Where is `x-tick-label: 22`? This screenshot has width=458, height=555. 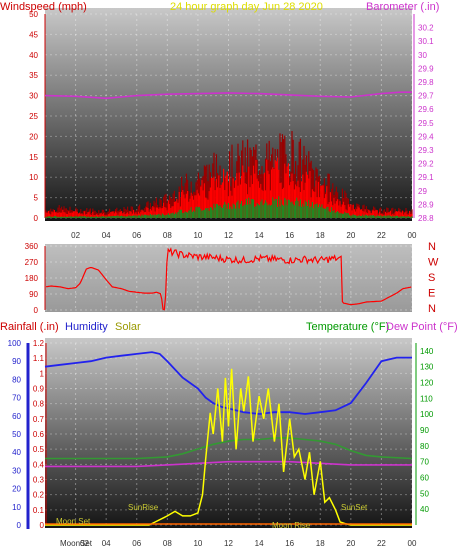
x-tick-label: 22 is located at coordinates (381, 235).